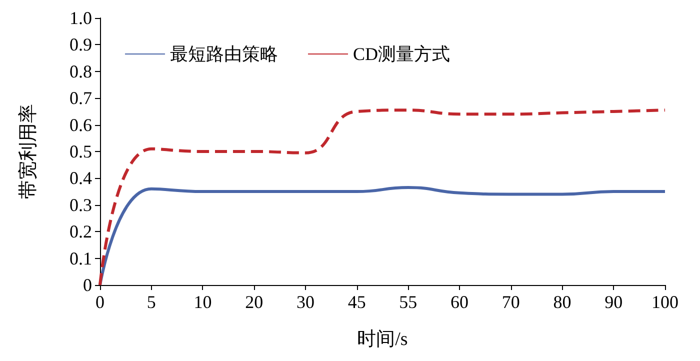  What do you see at coordinates (305, 302) in the screenshot?
I see `x-tick-label: 30` at bounding box center [305, 302].